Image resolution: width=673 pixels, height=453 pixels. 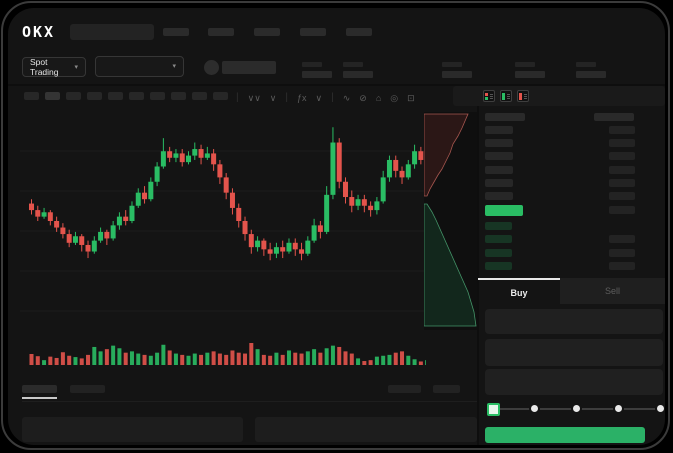 I want to click on buy-submit-button, so click(x=565, y=435).